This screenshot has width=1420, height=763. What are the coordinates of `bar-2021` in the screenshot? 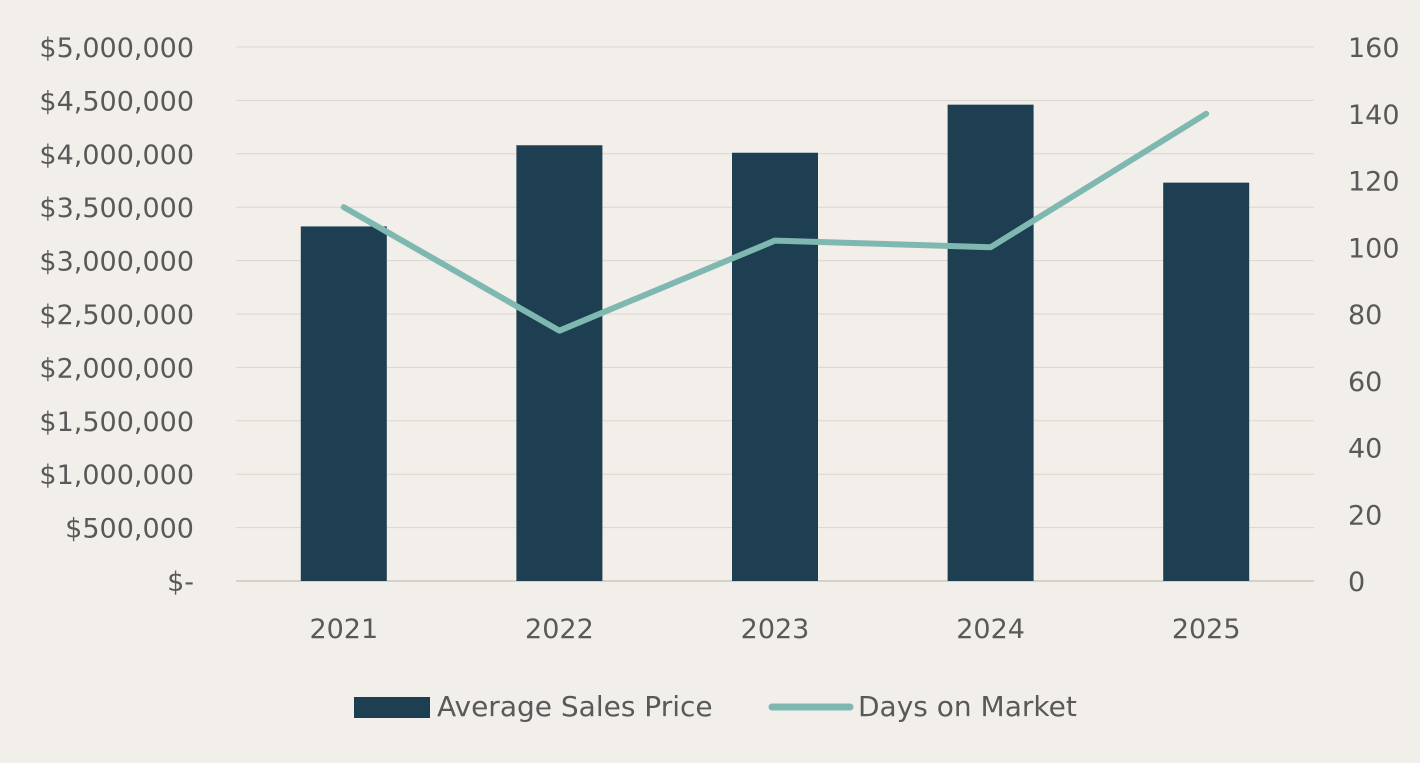 It's located at (343, 403).